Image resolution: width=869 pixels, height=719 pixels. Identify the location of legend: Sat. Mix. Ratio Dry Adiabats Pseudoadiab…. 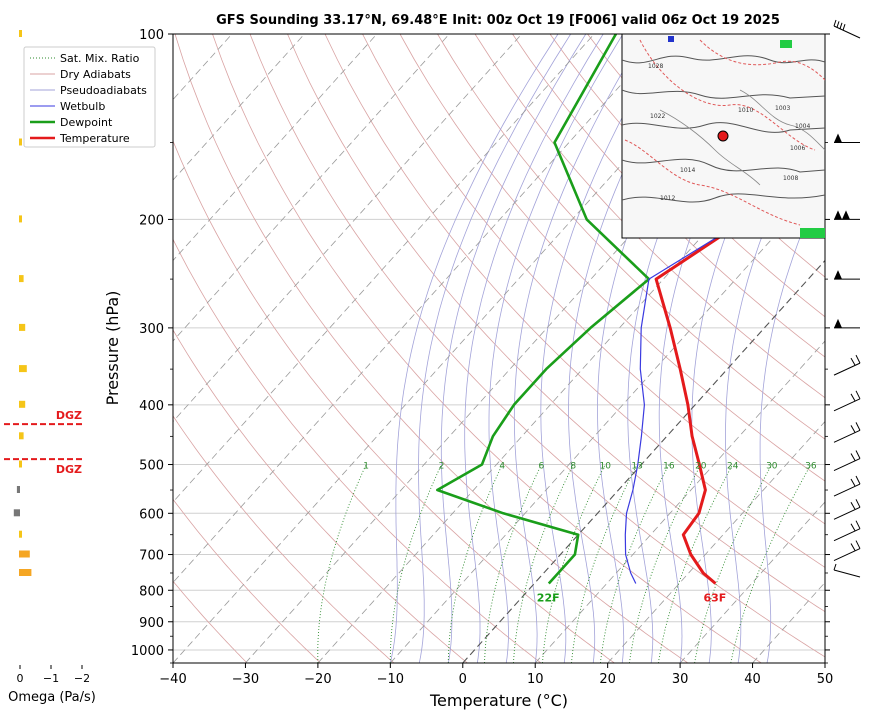
(89, 97).